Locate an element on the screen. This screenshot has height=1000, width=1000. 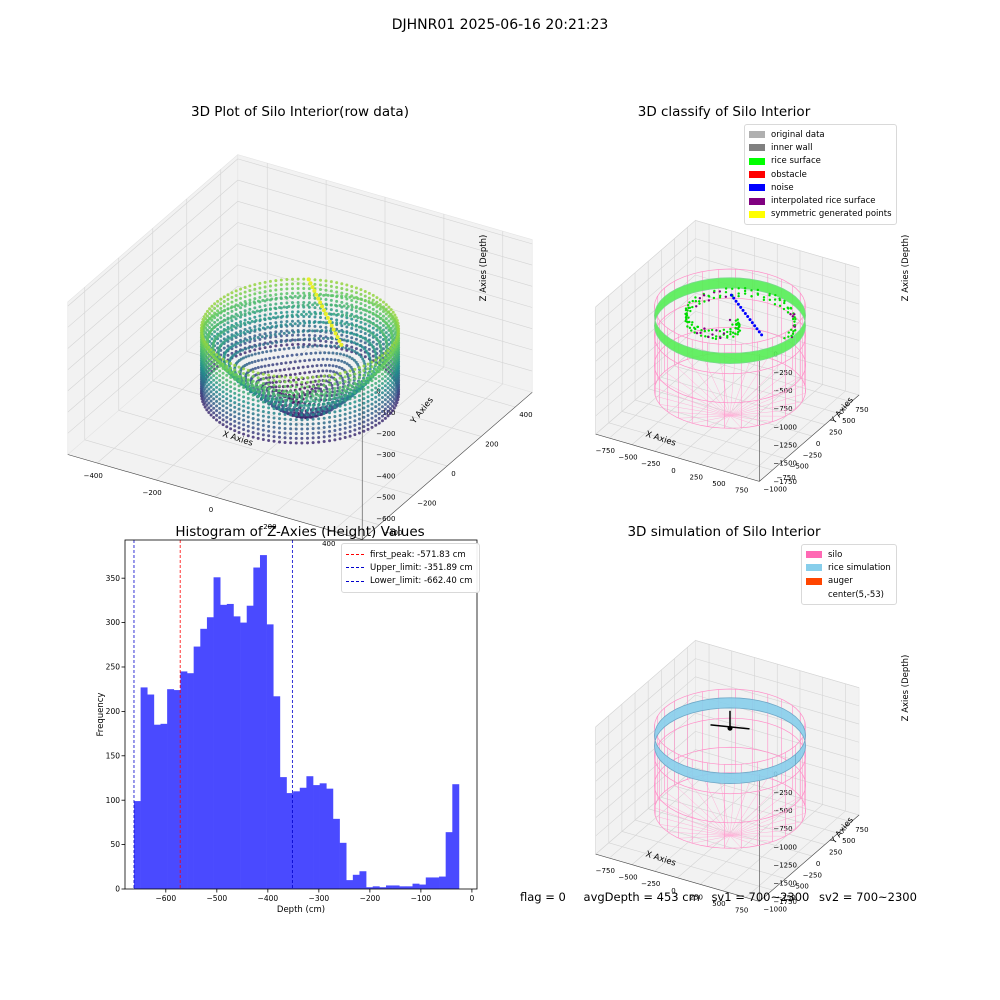
y-tick-label: 750 is located at coordinates (861, 410).